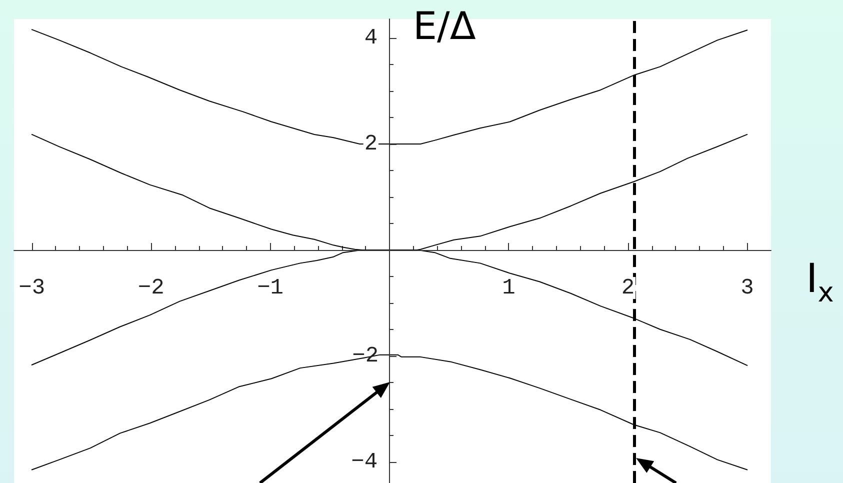  What do you see at coordinates (270, 287) in the screenshot?
I see `x-tick-label: −1` at bounding box center [270, 287].